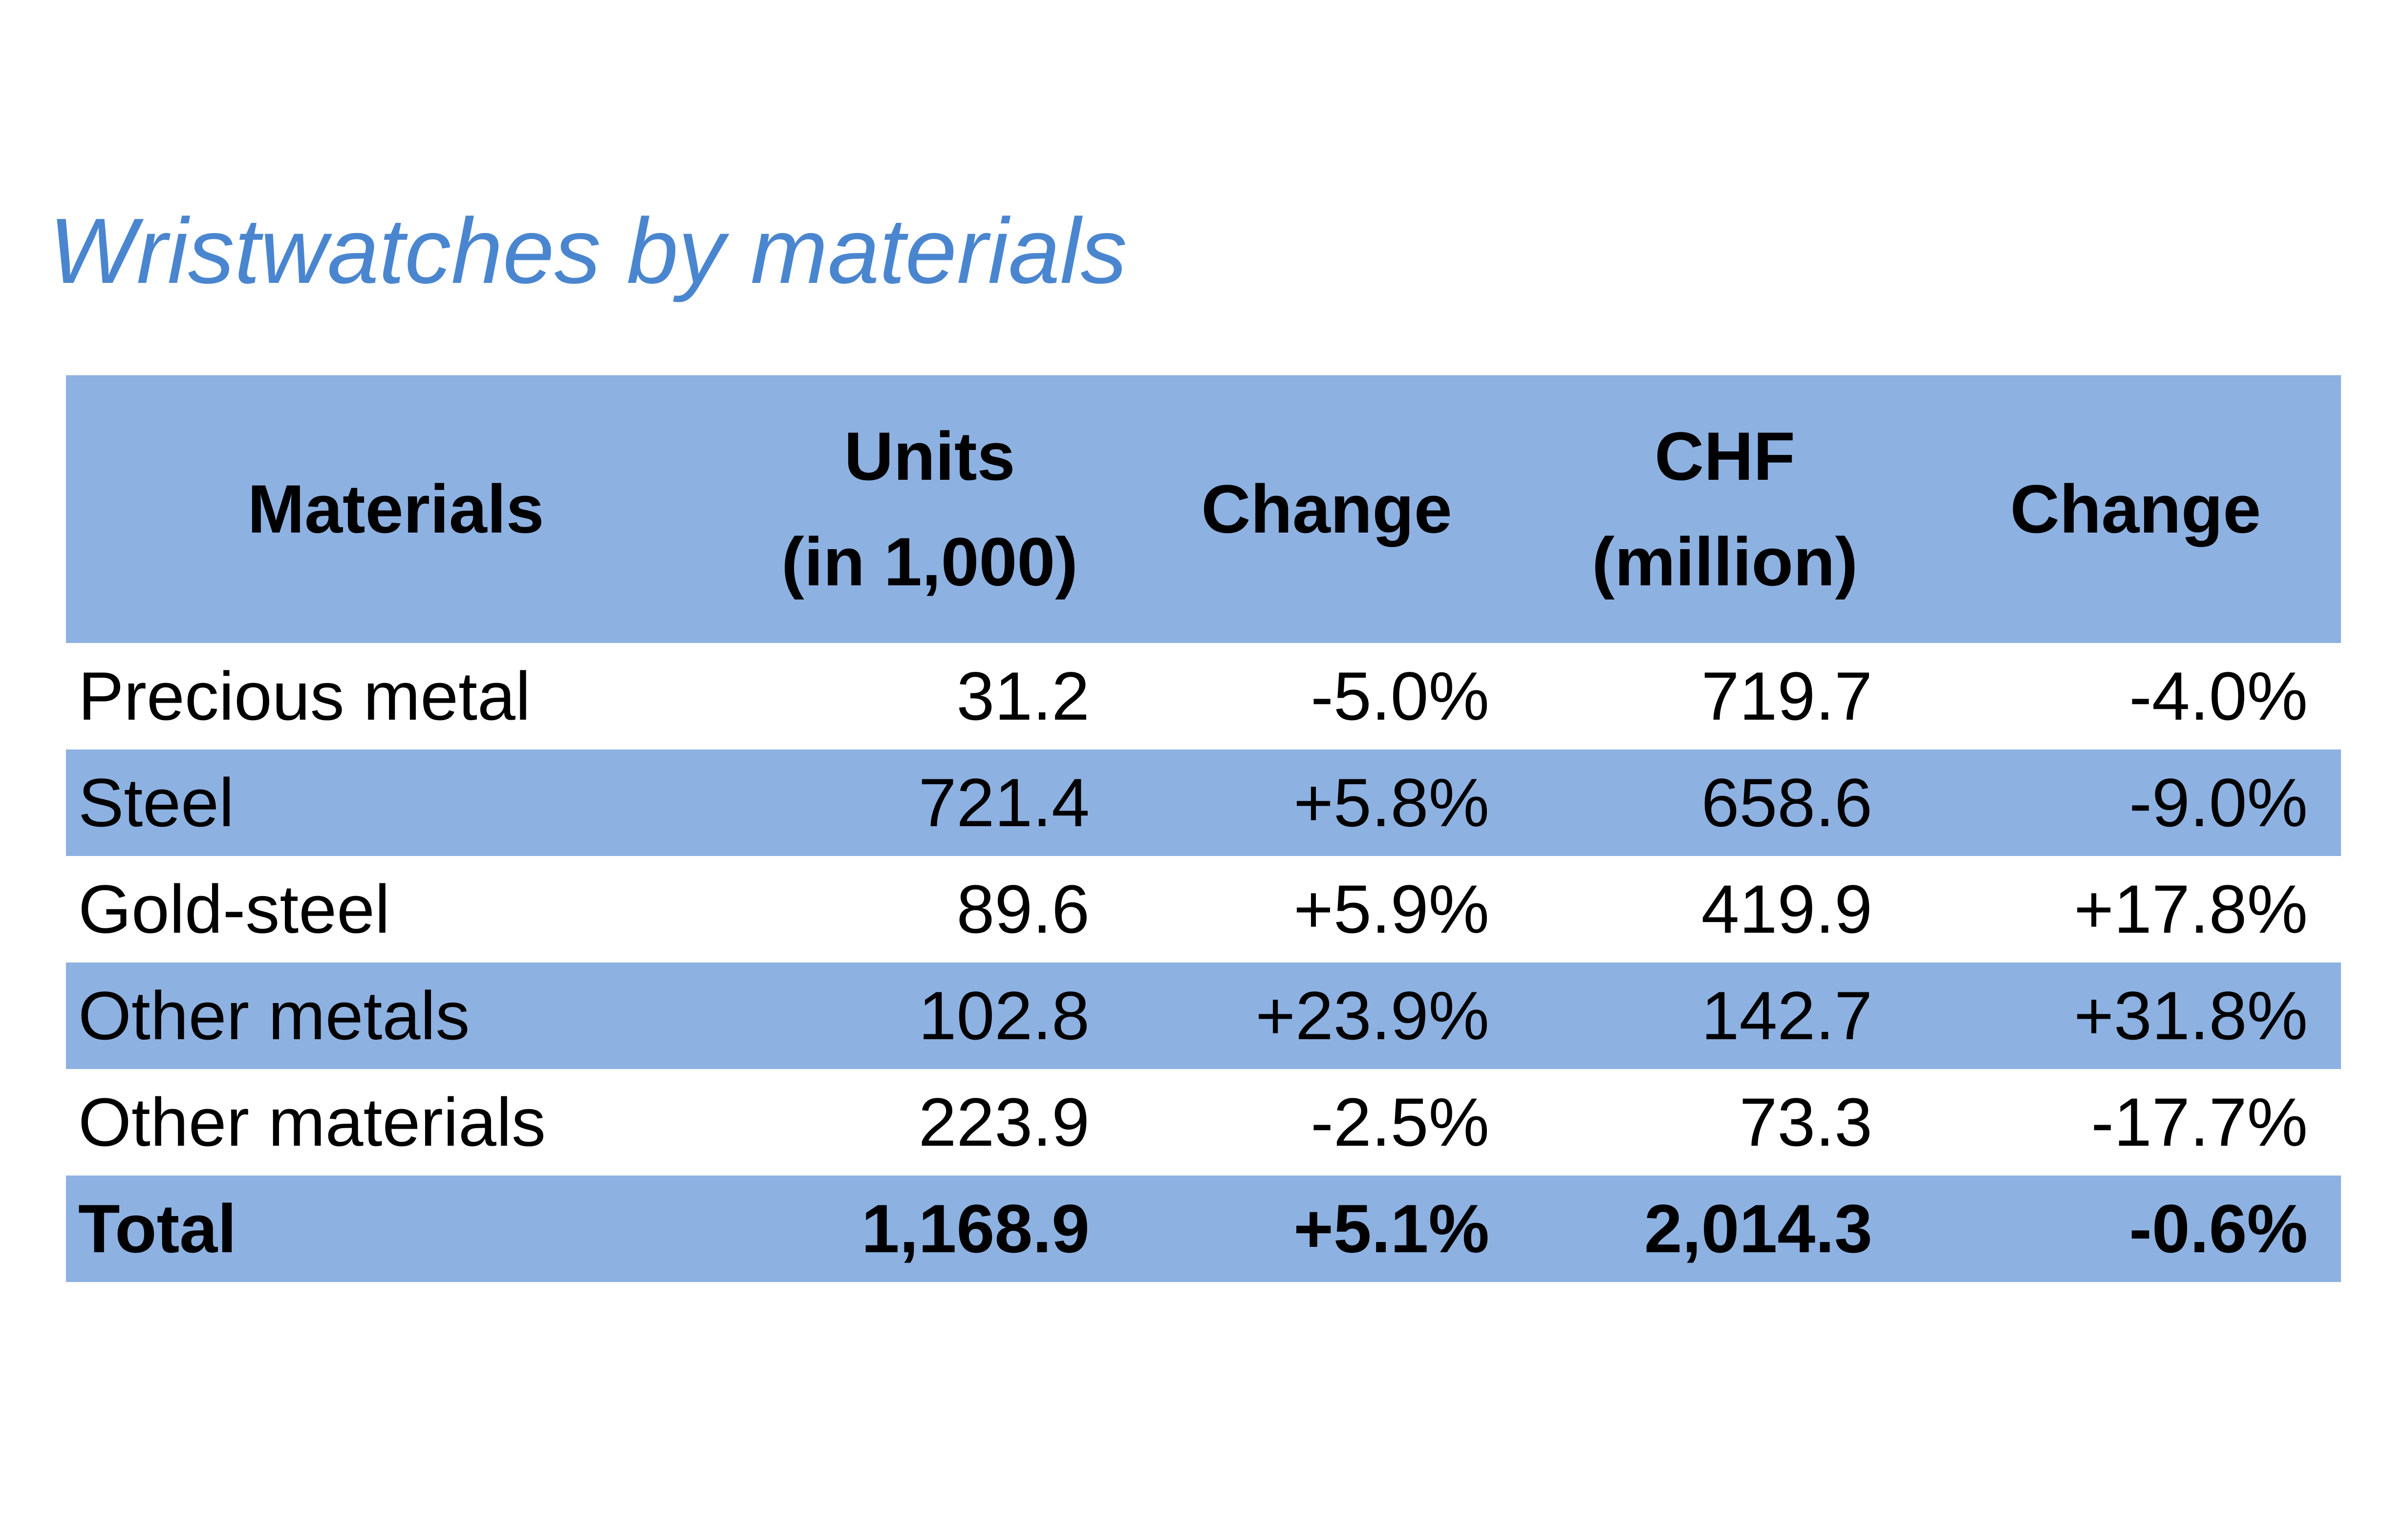 This screenshot has height=1540, width=2406. Describe the element at coordinates (1203, 1122) in the screenshot. I see `table-row-other-materials: Other materials 223.9 -2.5% 73.3 -17.7%` at that location.